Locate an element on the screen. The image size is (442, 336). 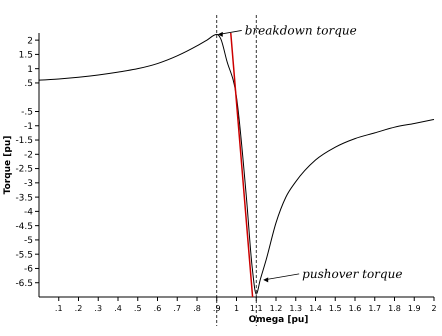
x-tick-label: 1.5 is located at coordinates (335, 308).